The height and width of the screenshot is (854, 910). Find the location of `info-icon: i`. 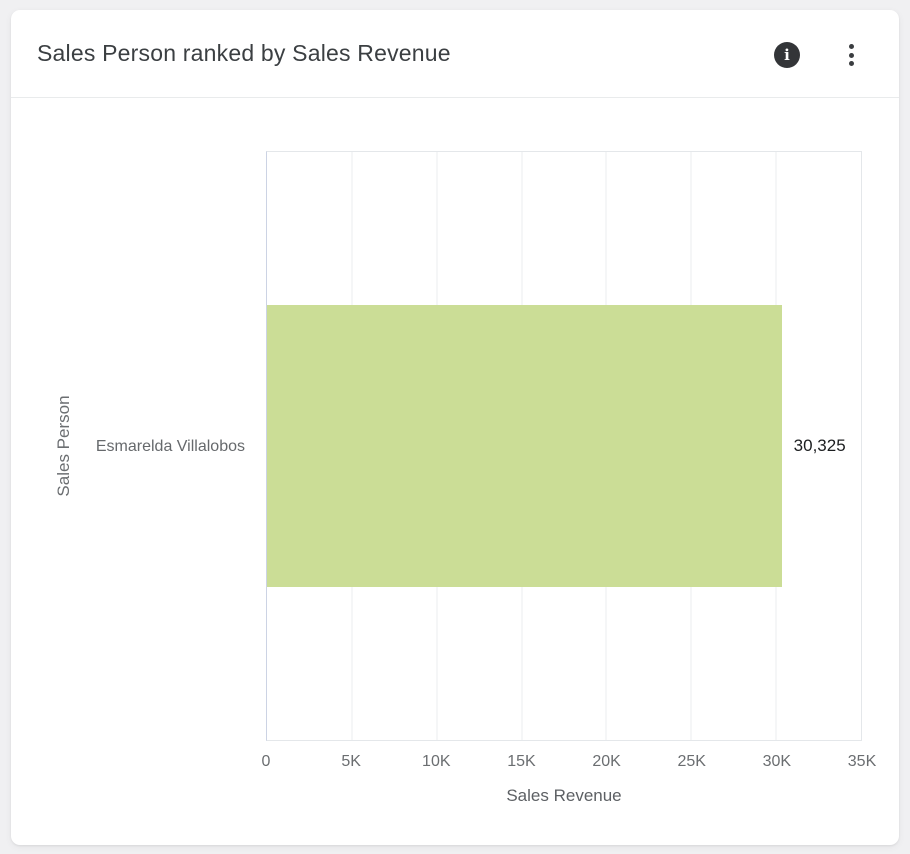

info-icon: i is located at coordinates (787, 55).